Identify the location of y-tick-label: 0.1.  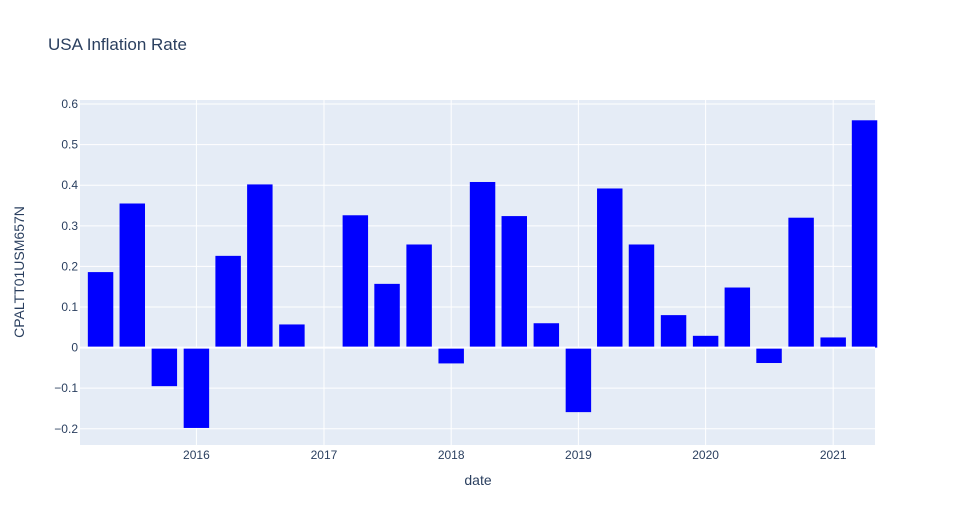
(69, 307).